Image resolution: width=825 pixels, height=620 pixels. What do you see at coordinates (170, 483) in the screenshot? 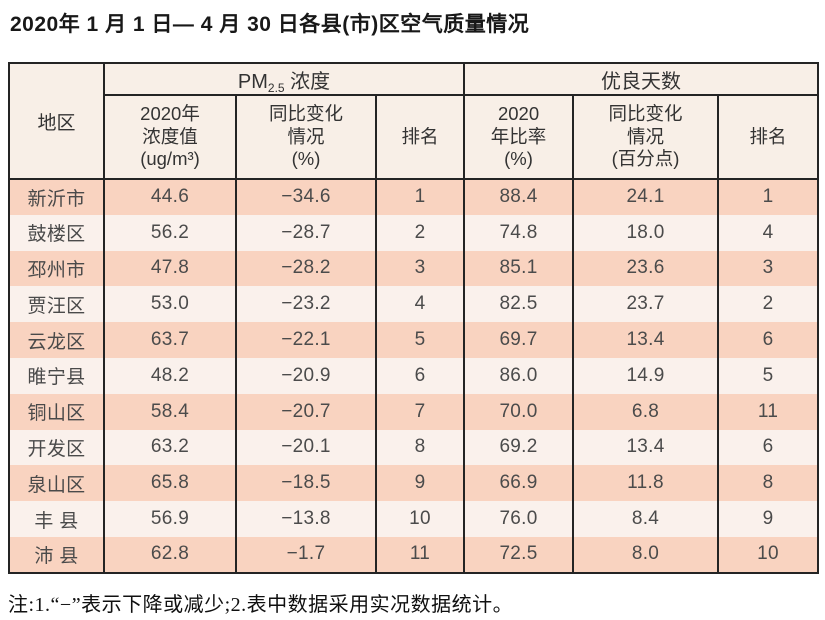
I see `pm-value-cell: 65.8` at bounding box center [170, 483].